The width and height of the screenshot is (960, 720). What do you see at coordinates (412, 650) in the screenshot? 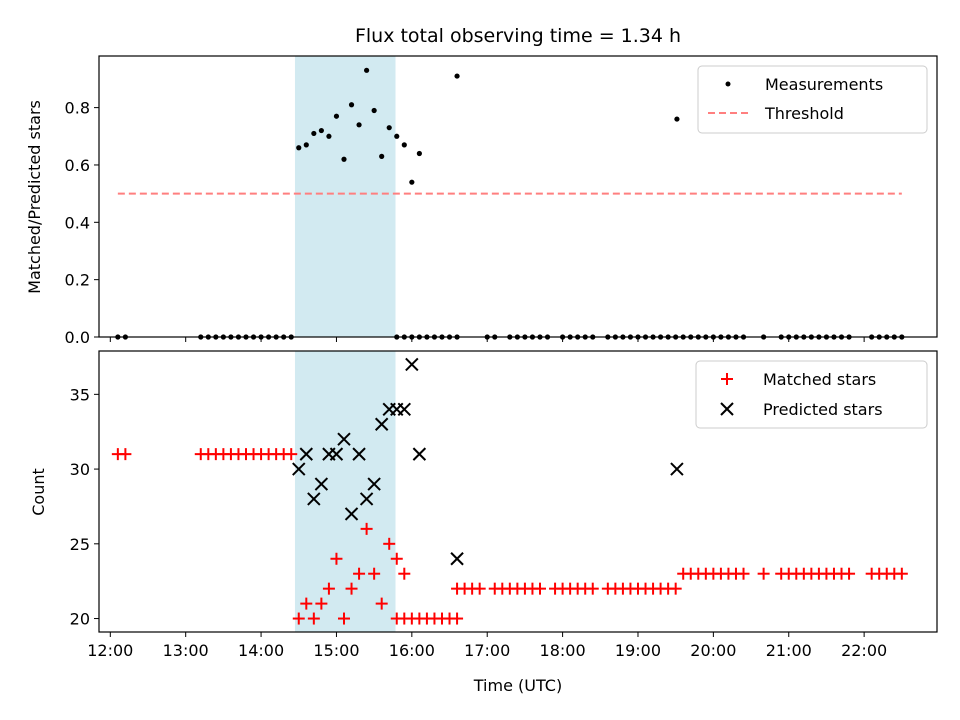
I see `x-tick-label: 16:00` at bounding box center [412, 650].